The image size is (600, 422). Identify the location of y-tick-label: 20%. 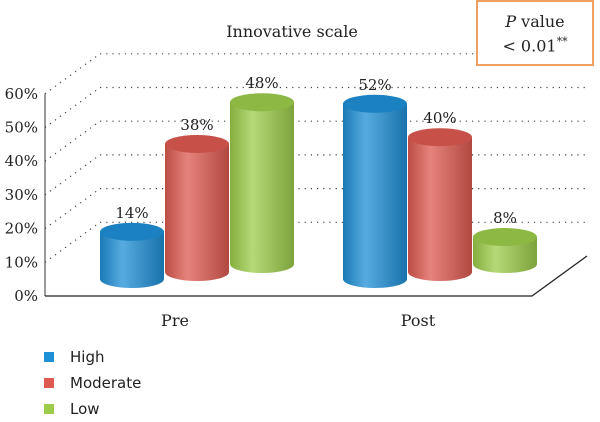
(21, 229).